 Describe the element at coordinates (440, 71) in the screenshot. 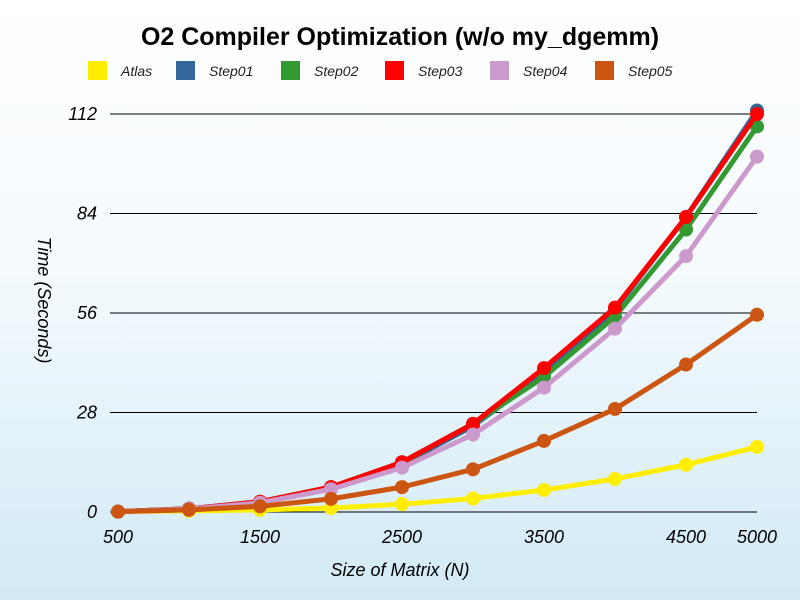

I see `legend-label: Step03` at that location.